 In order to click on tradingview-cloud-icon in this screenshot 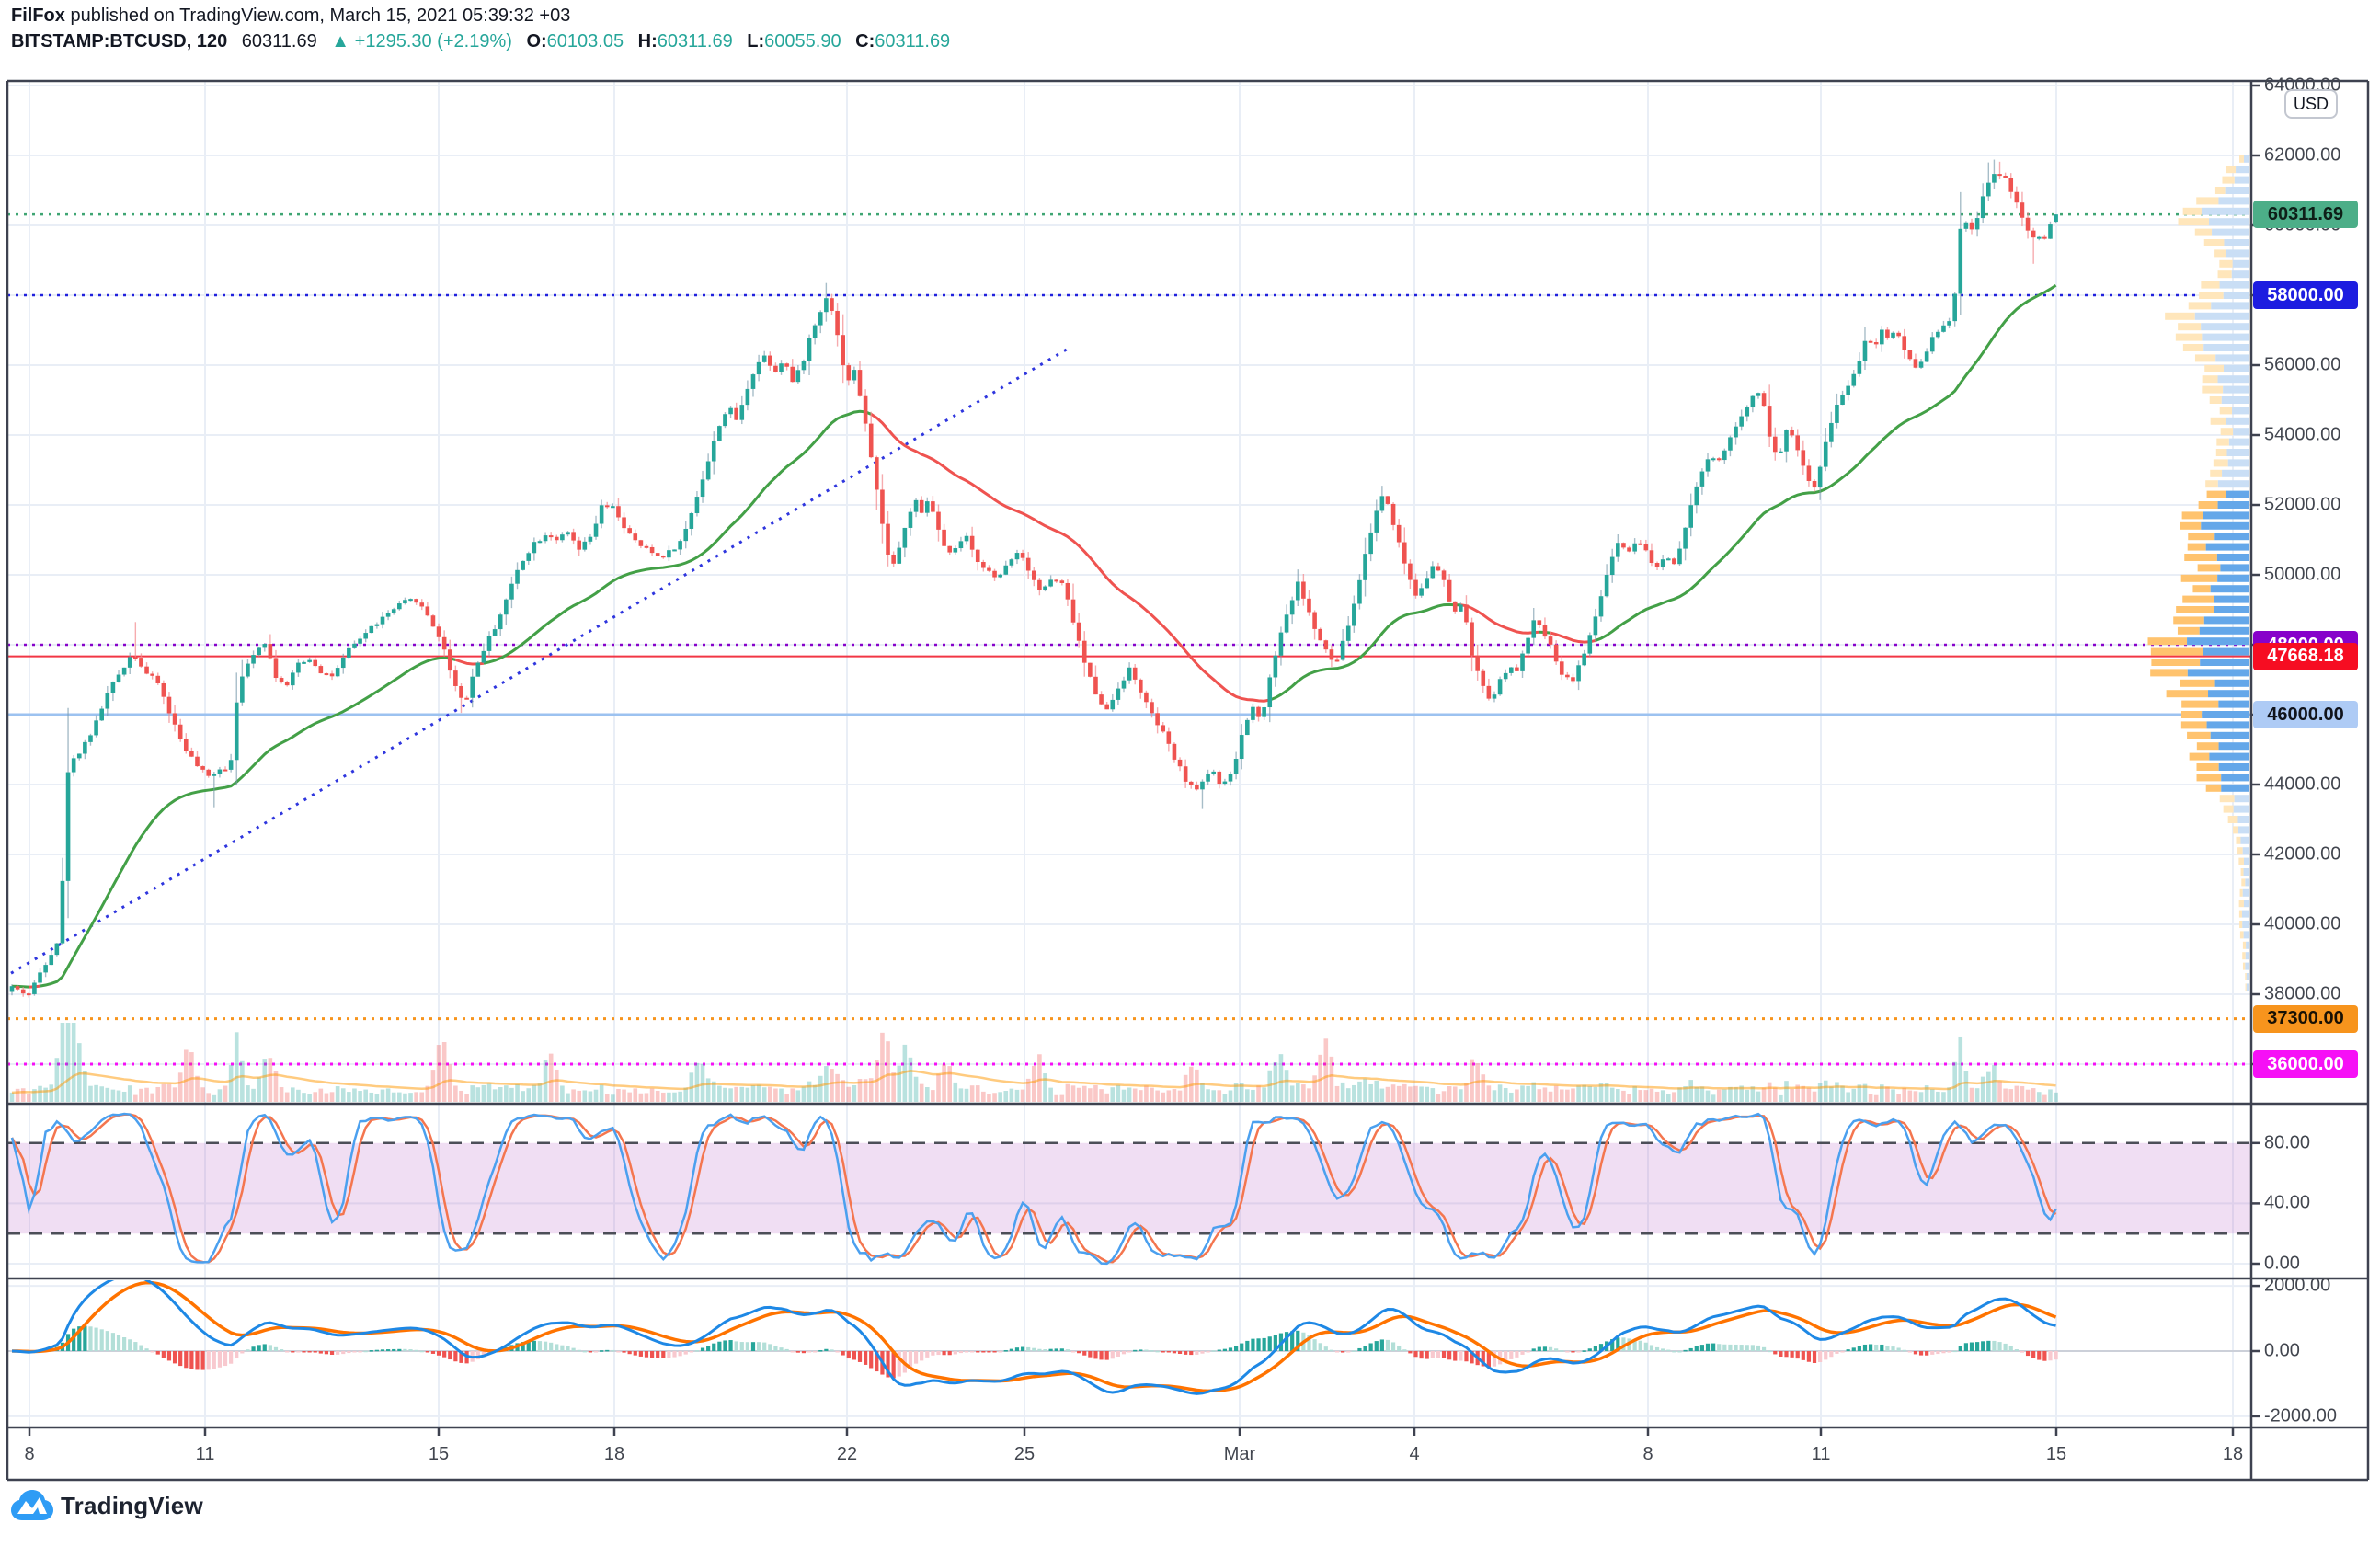, I will do `click(32, 1505)`.